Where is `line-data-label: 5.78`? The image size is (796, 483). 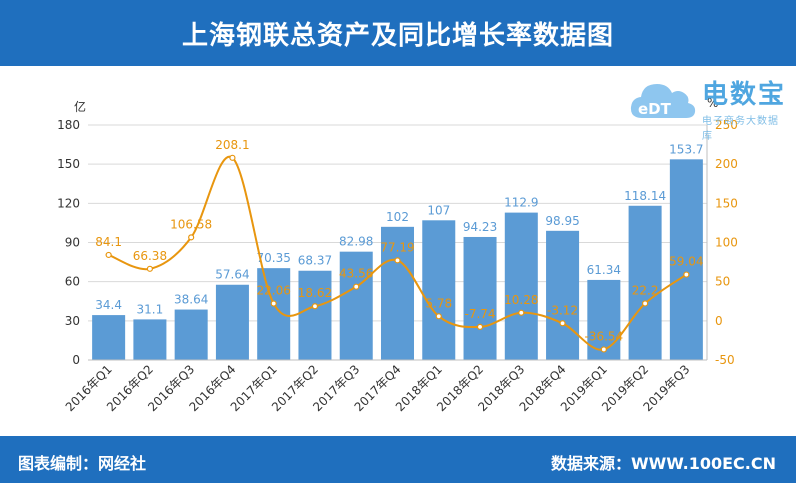
line-data-label: 5.78 is located at coordinates (438, 303).